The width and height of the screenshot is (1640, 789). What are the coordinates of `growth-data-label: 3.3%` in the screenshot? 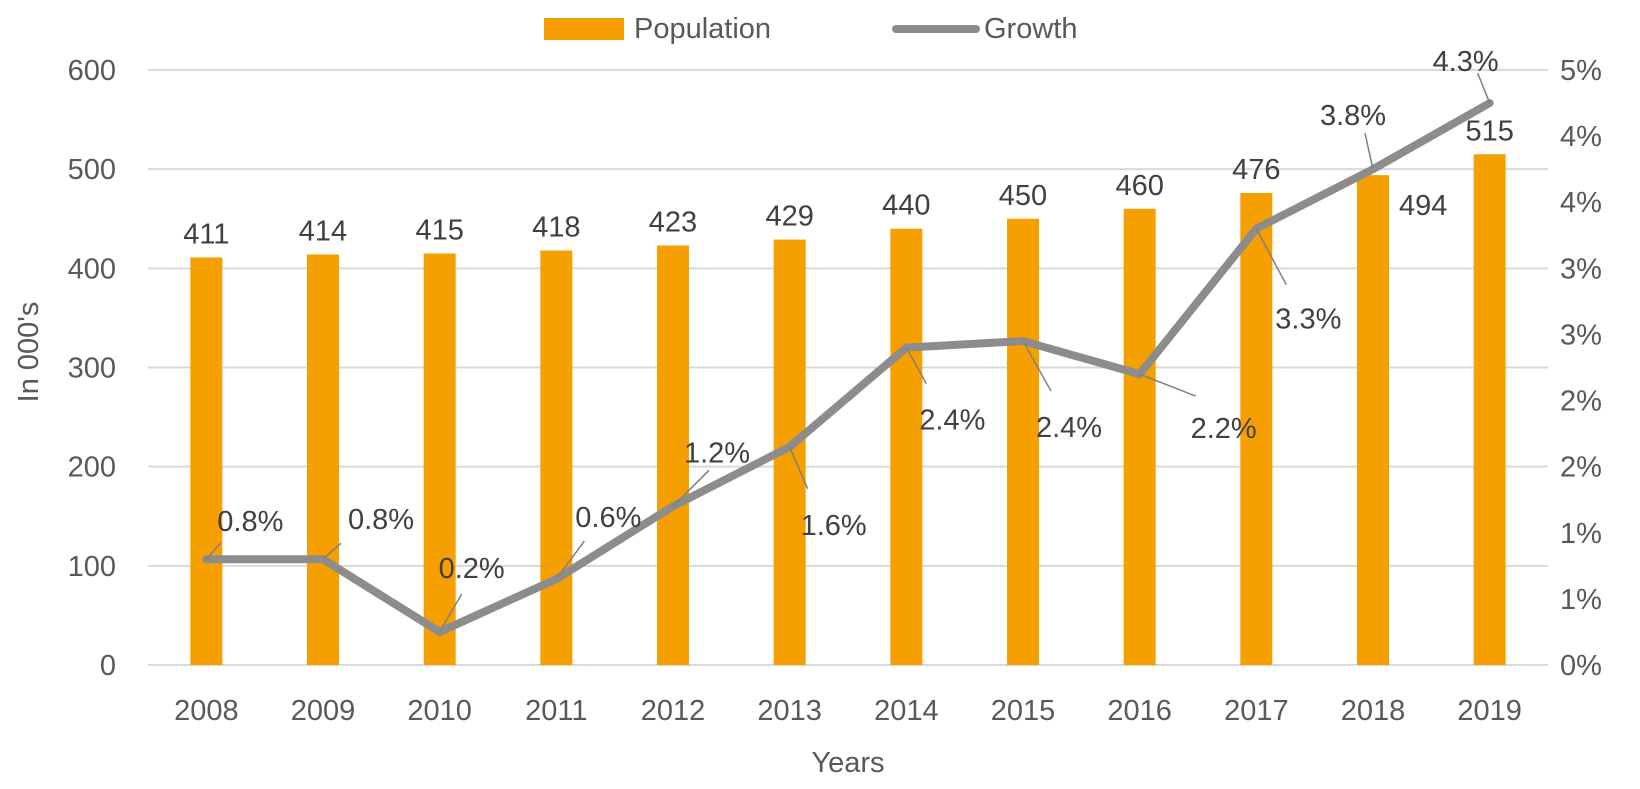 It's located at (1308, 320).